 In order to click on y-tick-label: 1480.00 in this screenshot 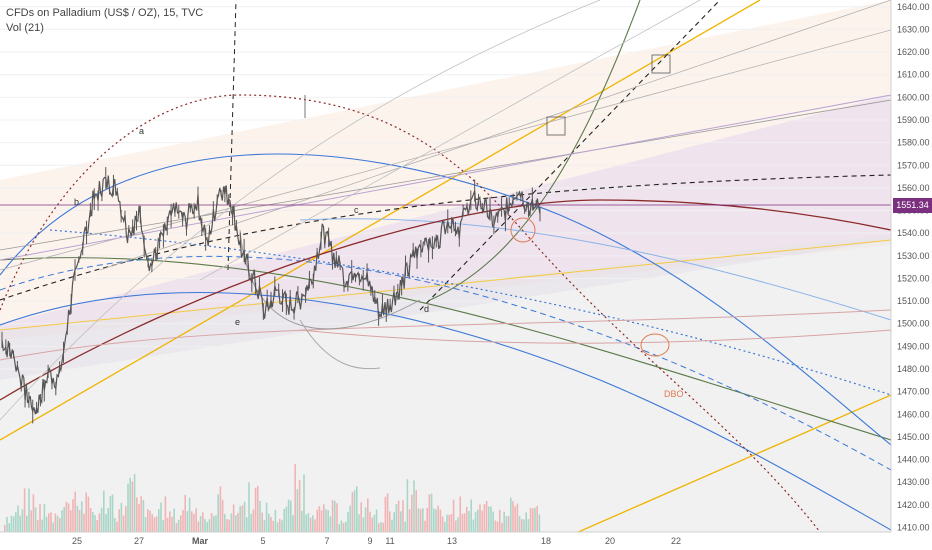, I will do `click(913, 369)`.